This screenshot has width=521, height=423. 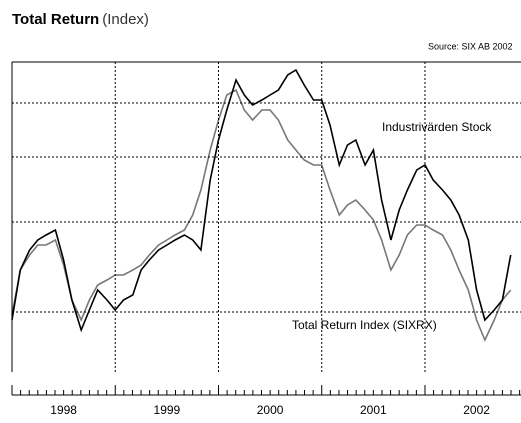 I want to click on x-tick-label: 2001, so click(x=373, y=410).